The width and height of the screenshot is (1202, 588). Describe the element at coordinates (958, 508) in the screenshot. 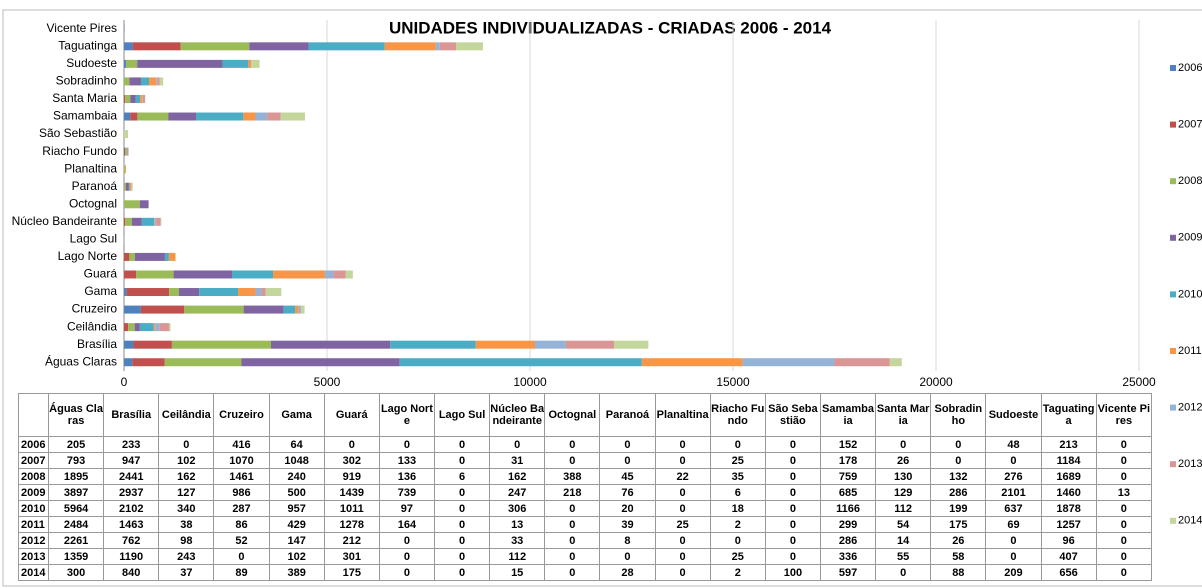

I see `table-cell: 199` at that location.